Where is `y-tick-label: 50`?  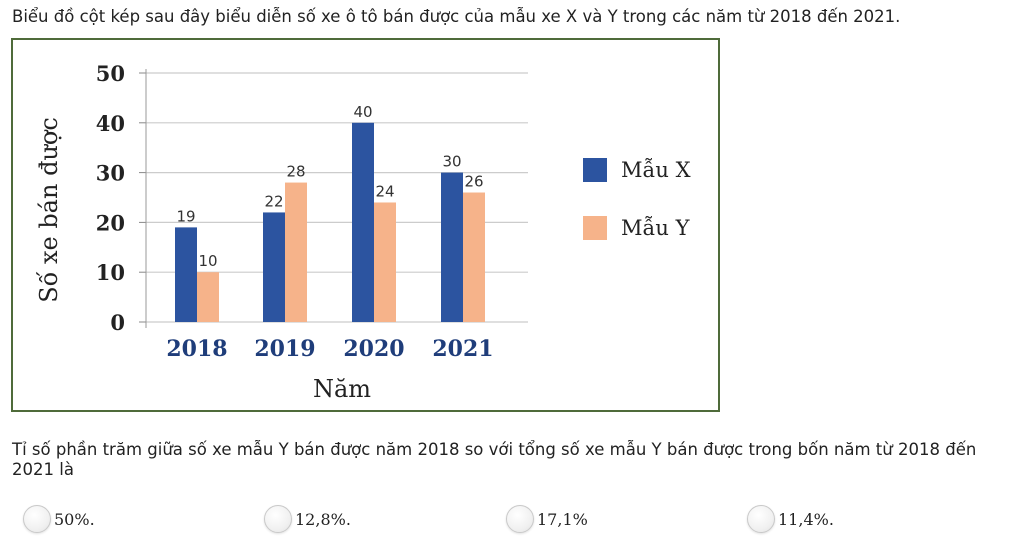
y-tick-label: 50 is located at coordinates (110, 73).